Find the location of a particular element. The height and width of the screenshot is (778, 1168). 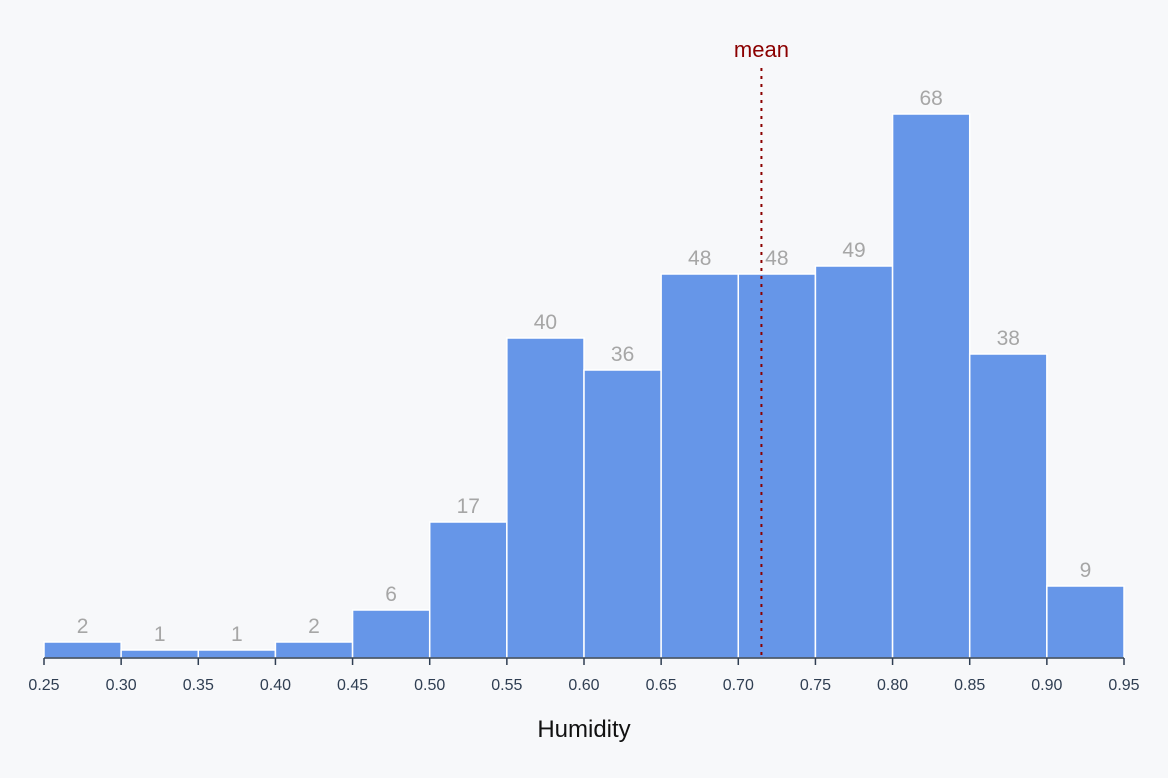

bar-count-label: 17 is located at coordinates (468, 506).